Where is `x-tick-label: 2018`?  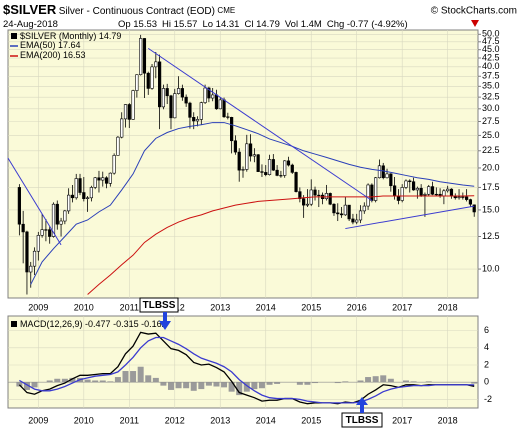
x-tick-label: 2018 is located at coordinates (448, 420).